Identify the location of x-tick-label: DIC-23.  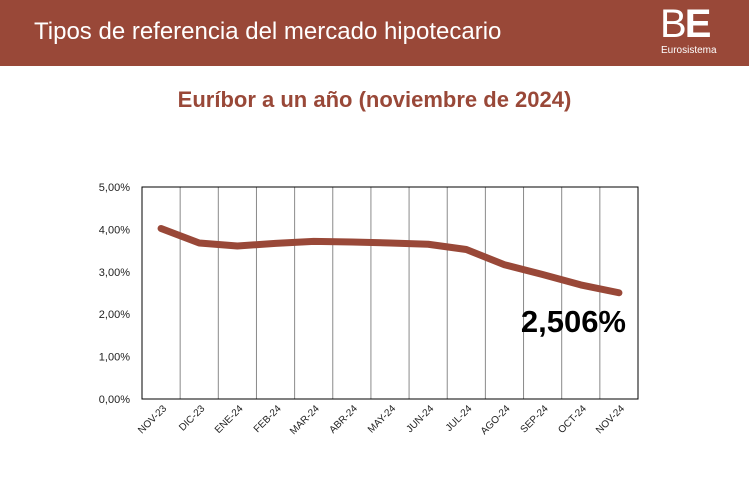
(192, 418).